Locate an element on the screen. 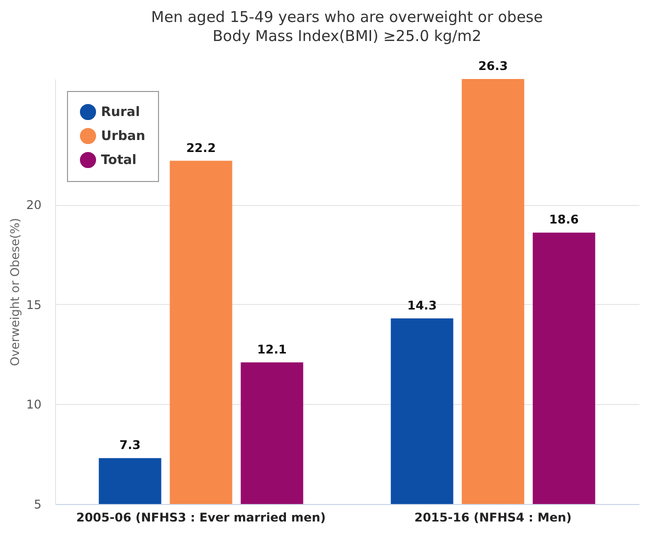 The image size is (665, 545). x-tick-label: 2015-16 (NFHS4 : Men) is located at coordinates (493, 517).